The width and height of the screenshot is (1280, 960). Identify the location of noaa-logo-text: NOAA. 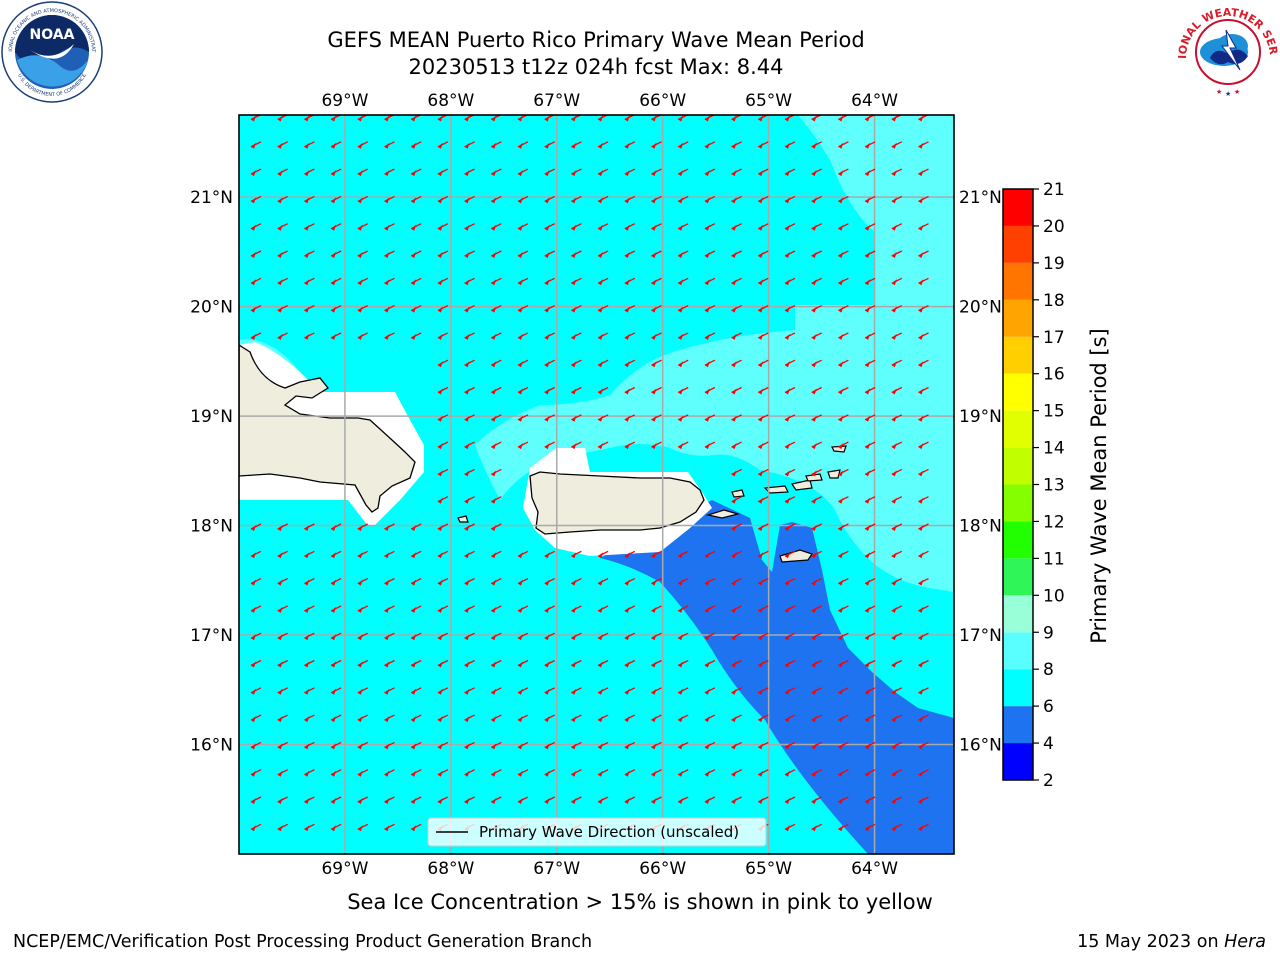
(52, 35).